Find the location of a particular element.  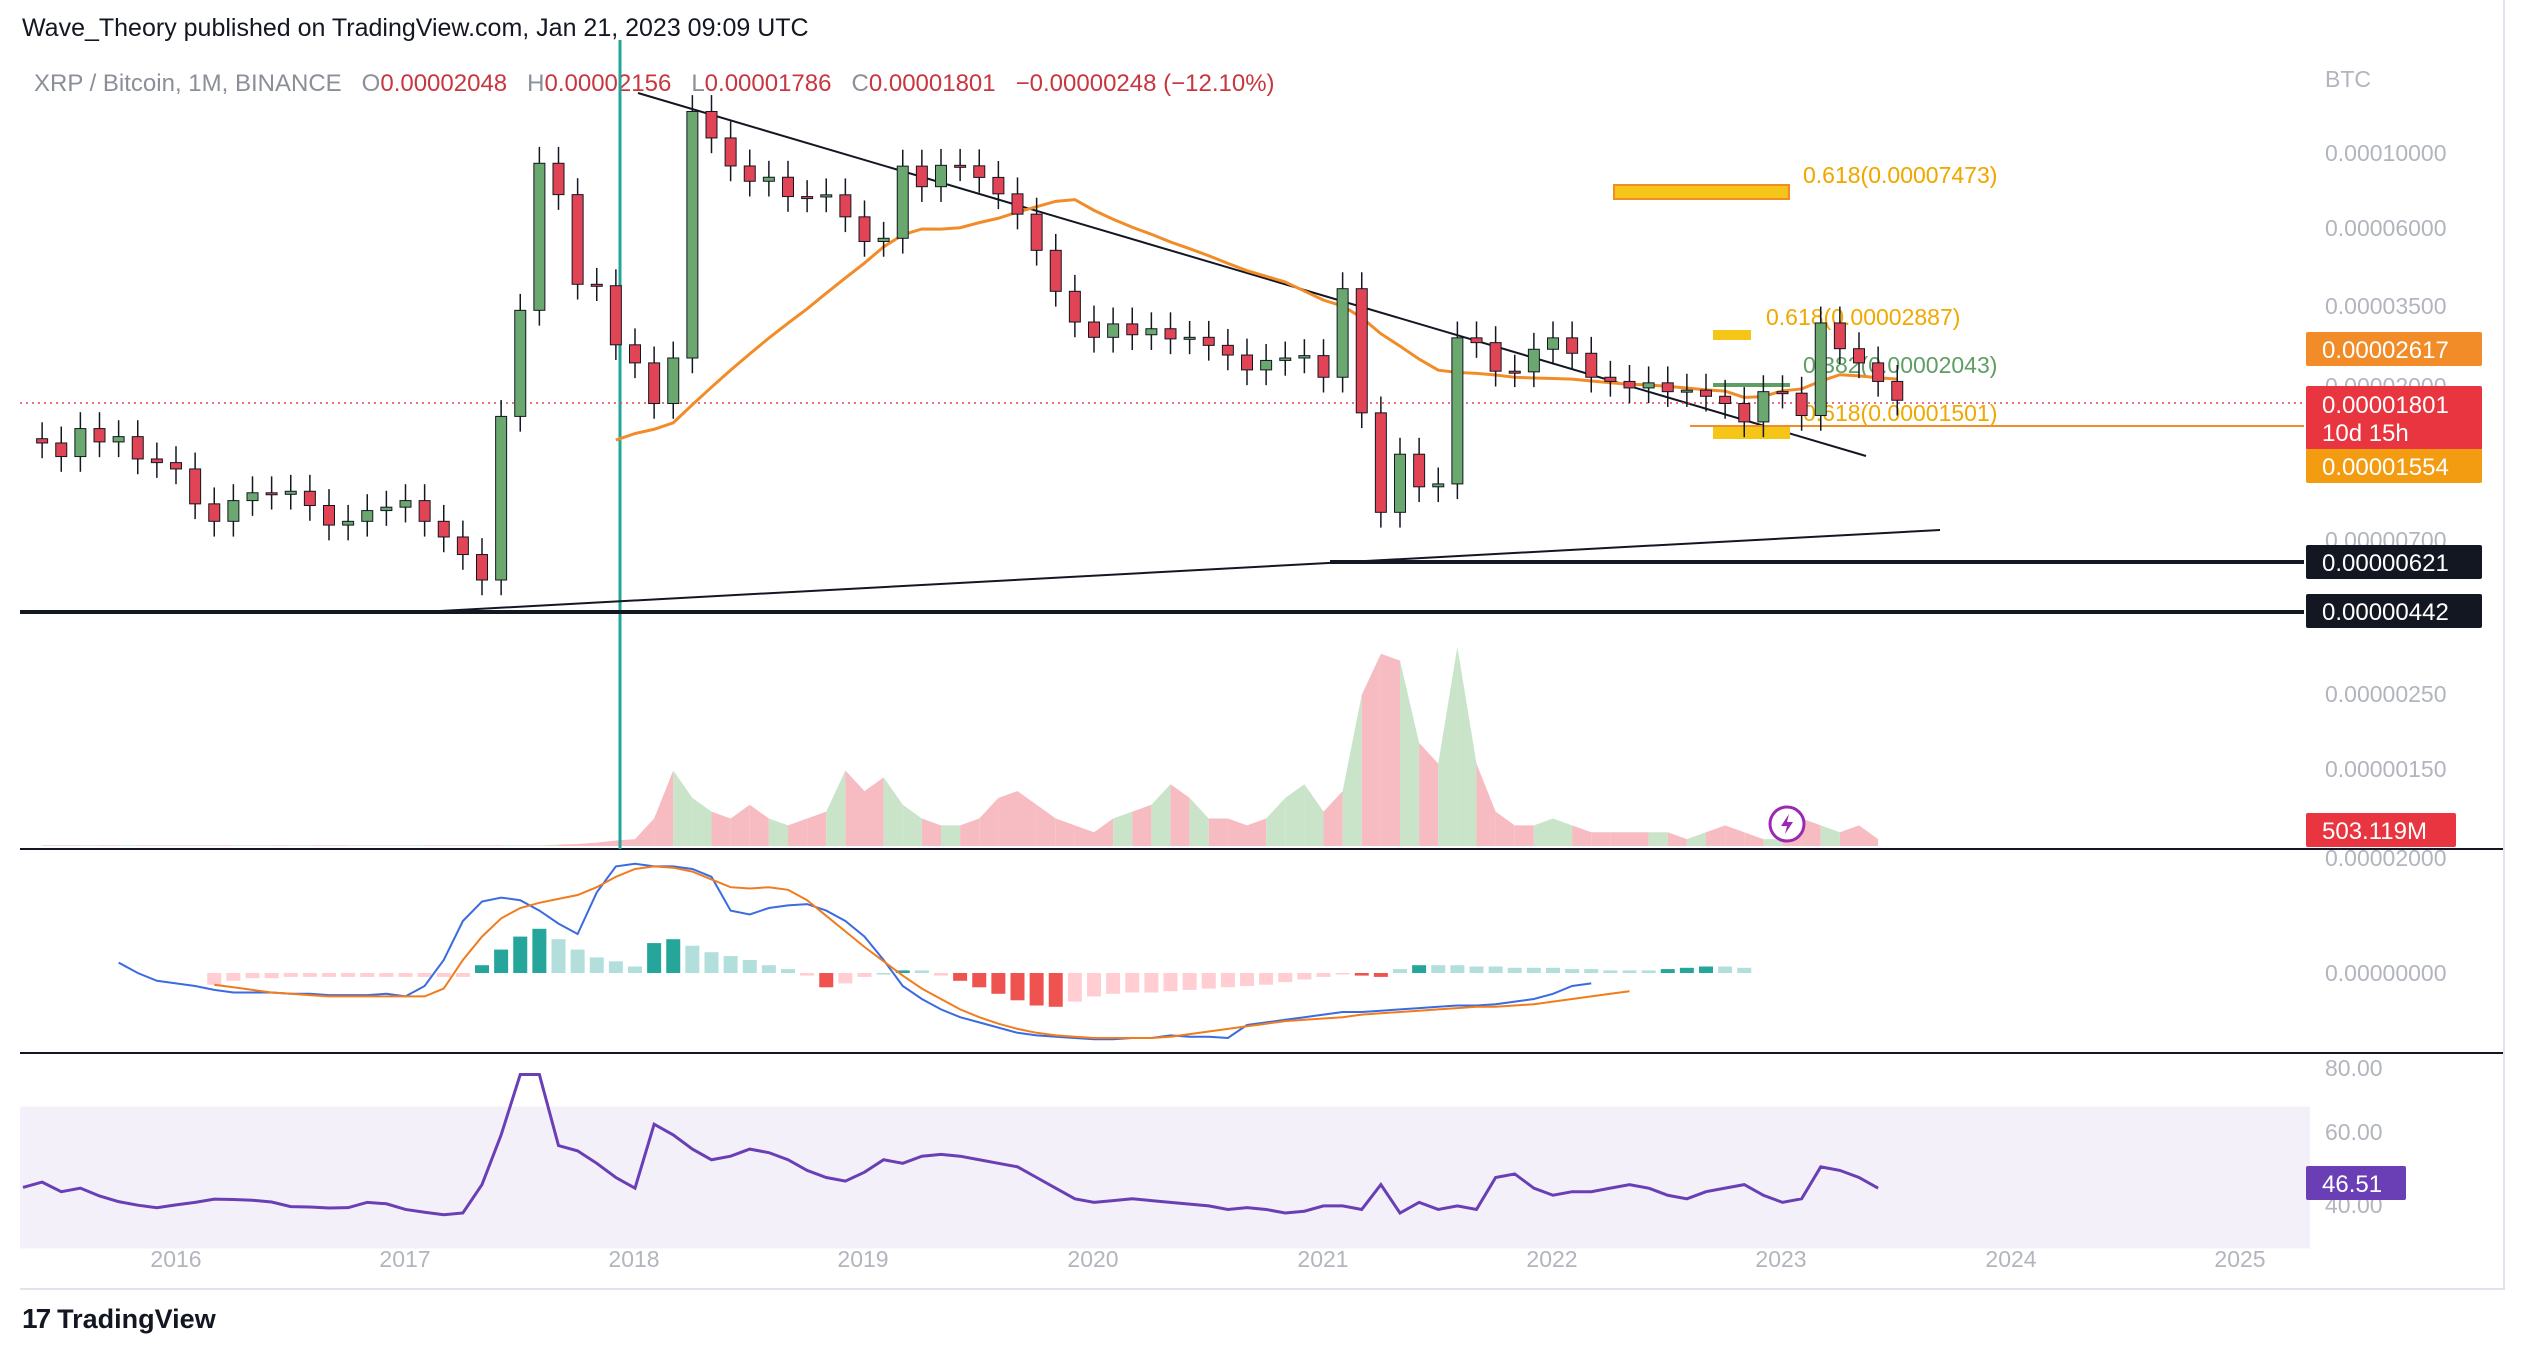

volume-tag: 503.119M is located at coordinates (2381, 830).